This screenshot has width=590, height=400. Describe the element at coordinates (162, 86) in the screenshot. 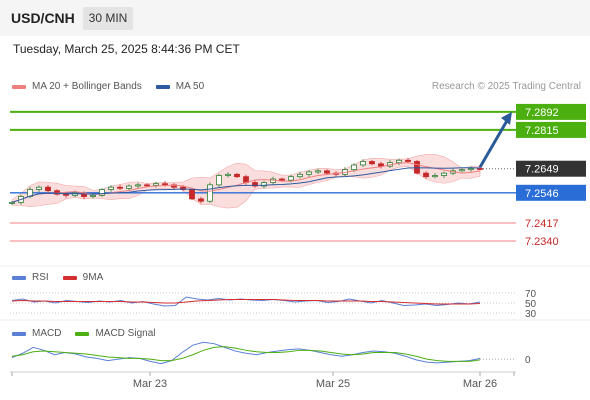

I see `ma50-swatch` at that location.